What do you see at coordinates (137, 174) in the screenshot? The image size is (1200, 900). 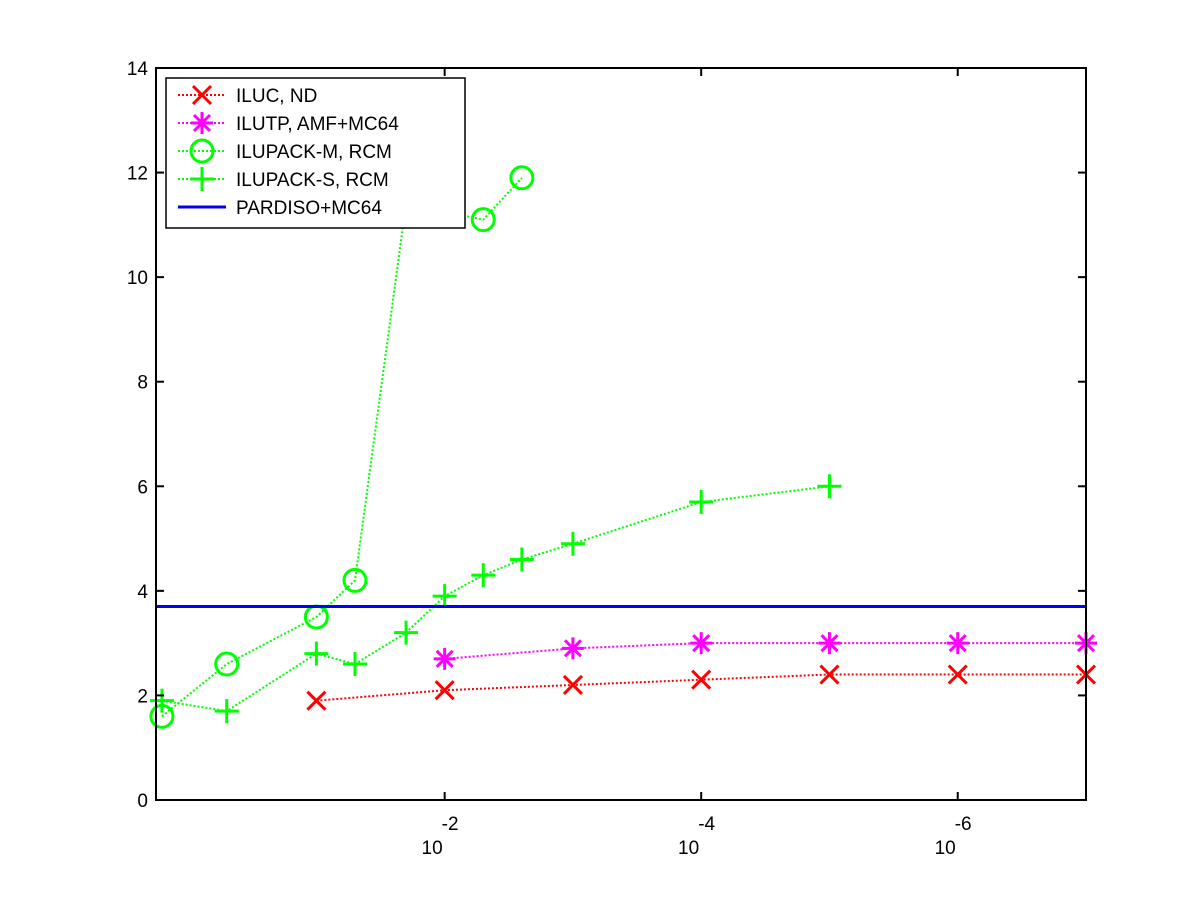 I see `y-tick-label: 12` at bounding box center [137, 174].